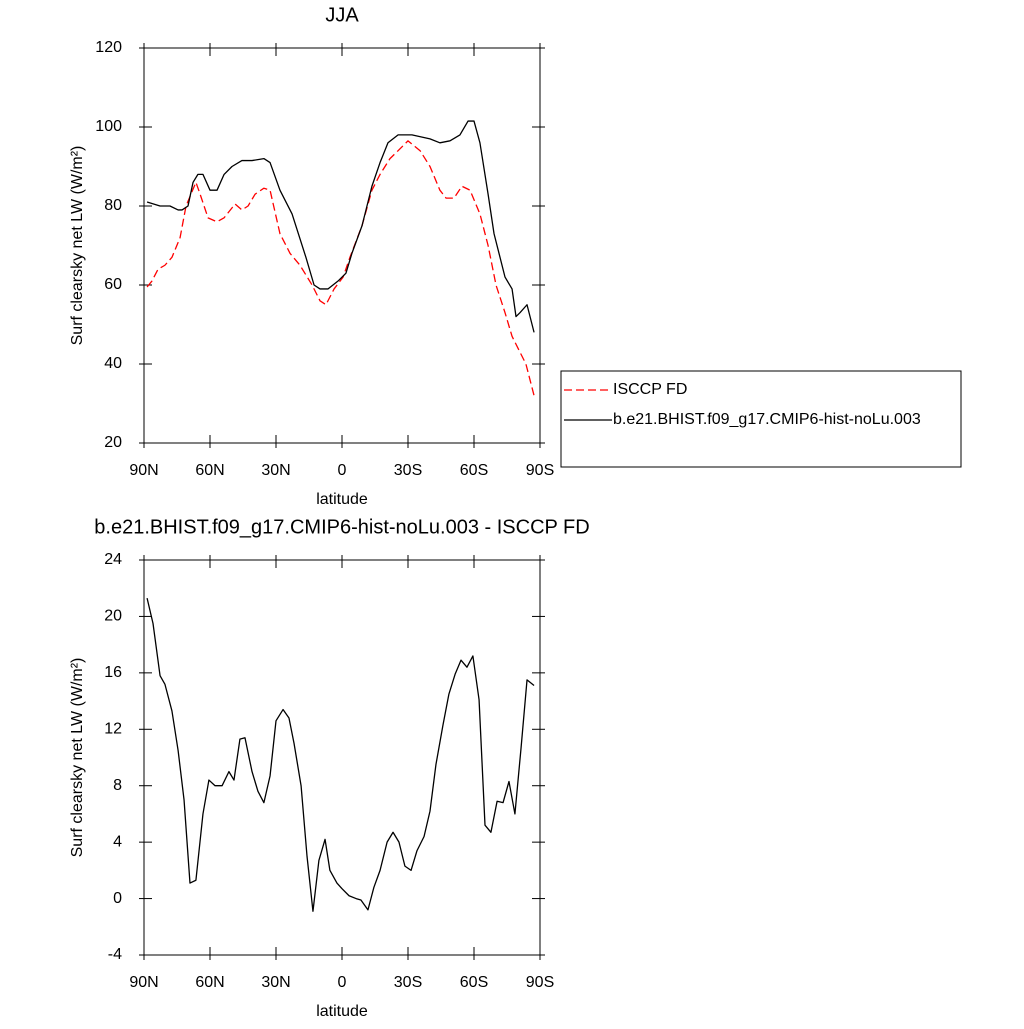 The image size is (1024, 1029). I want to click on y-tick-label: 24, so click(113, 559).